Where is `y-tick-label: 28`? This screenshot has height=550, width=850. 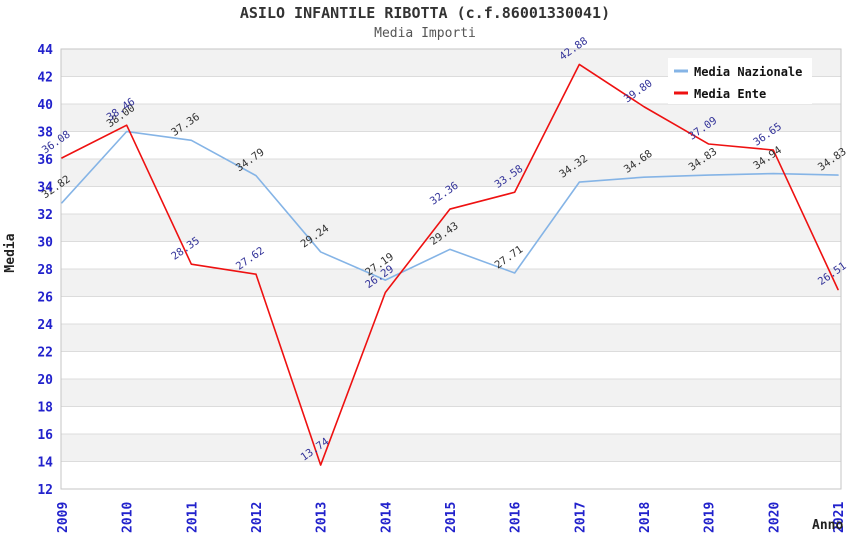
y-tick-label: 28 is located at coordinates (45, 270).